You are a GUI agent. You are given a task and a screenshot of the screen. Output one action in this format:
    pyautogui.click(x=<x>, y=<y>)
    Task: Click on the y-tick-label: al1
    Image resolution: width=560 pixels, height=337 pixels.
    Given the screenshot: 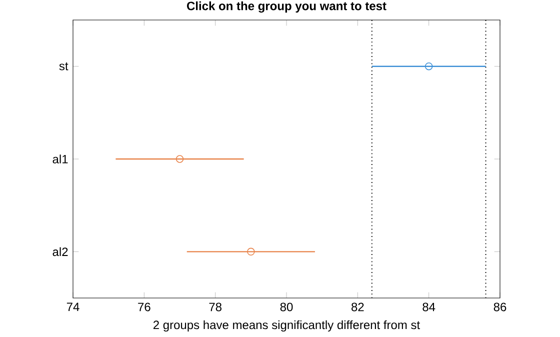 What is the action you would take?
    pyautogui.click(x=60, y=159)
    